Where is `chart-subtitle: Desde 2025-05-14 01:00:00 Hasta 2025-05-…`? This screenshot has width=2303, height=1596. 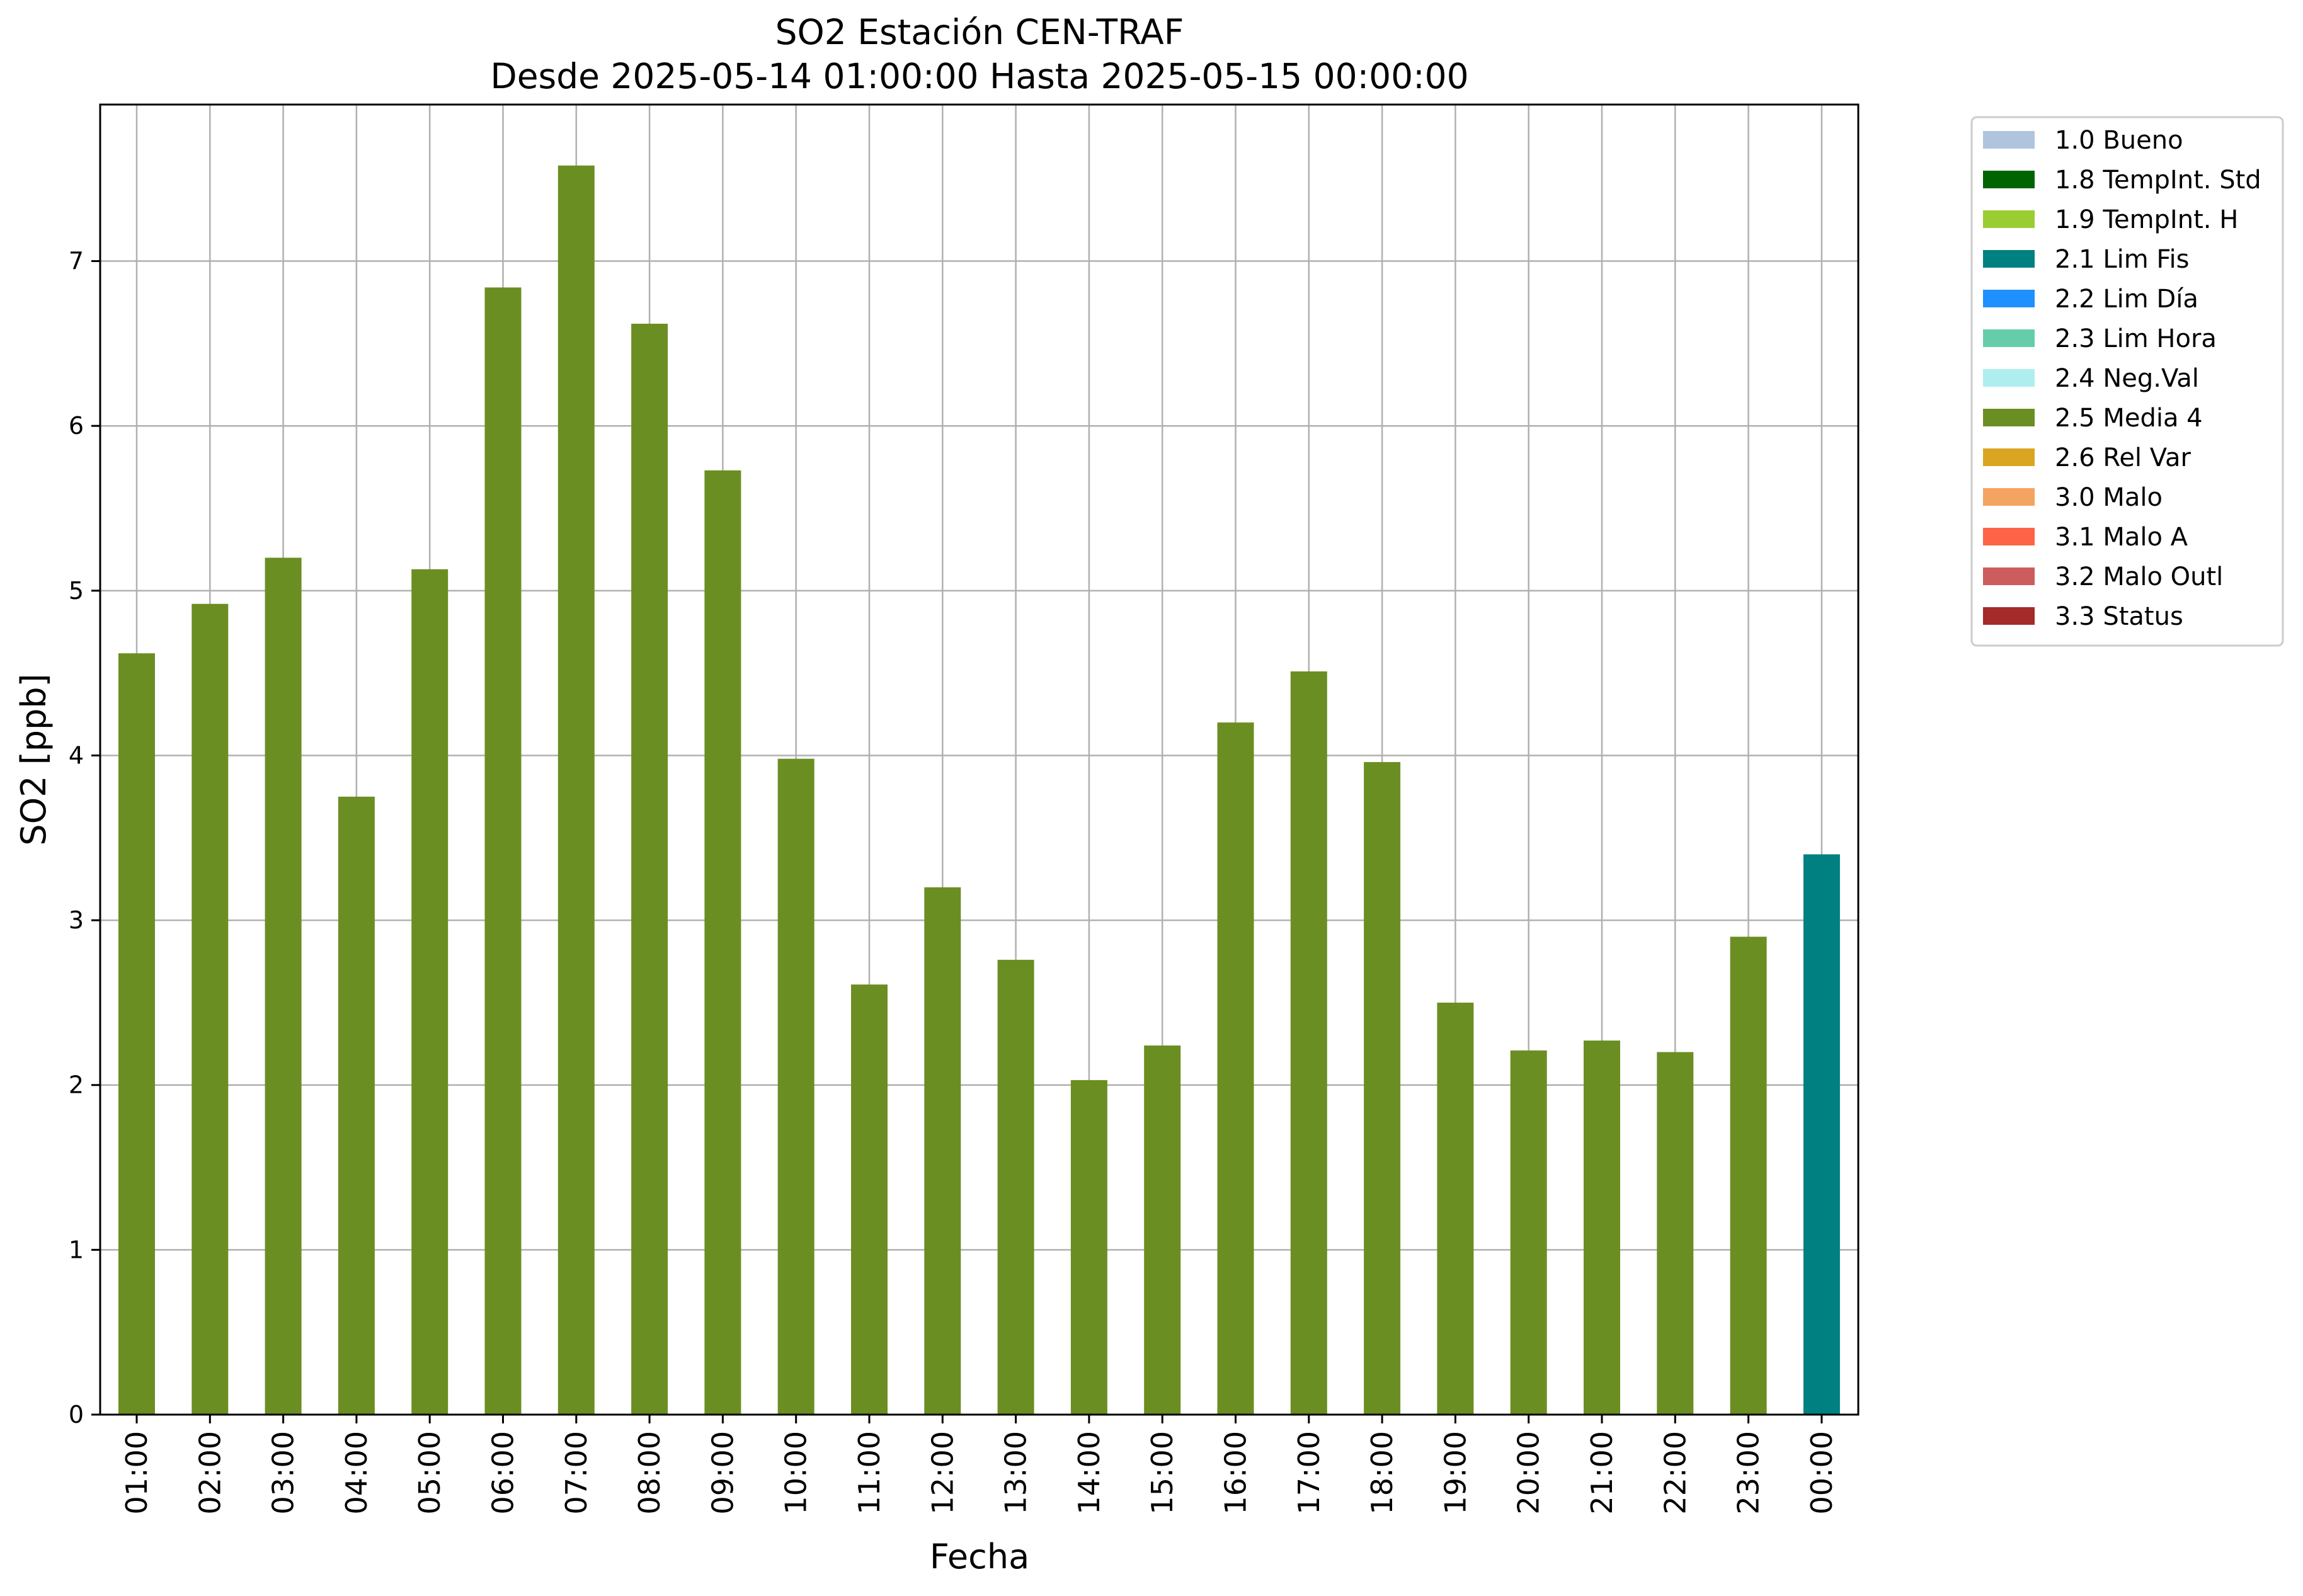 chart-subtitle: Desde 2025-05-14 01:00:00 Hasta 2025-05-… is located at coordinates (979, 76).